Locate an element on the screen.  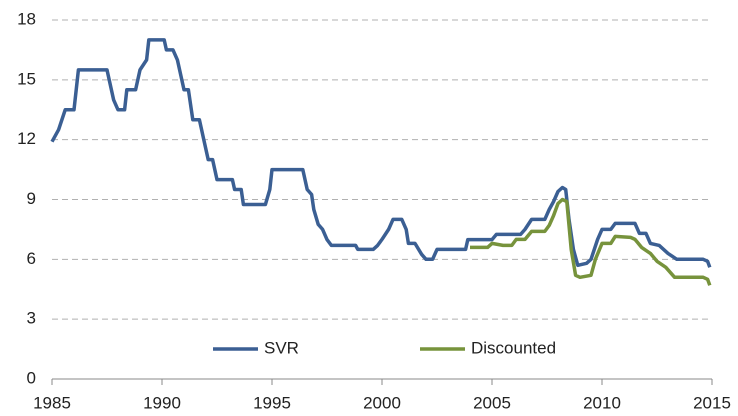
legend-label: Discounted is located at coordinates (513, 347).